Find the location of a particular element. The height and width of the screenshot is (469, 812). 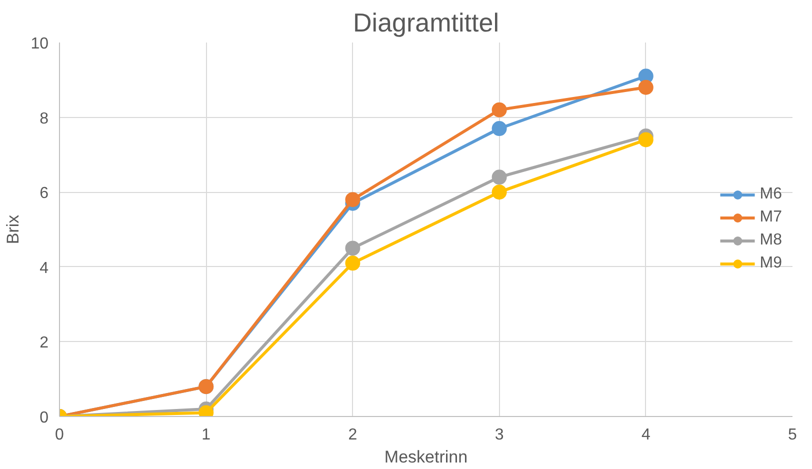

chart-title: Diagramtittel is located at coordinates (426, 23).